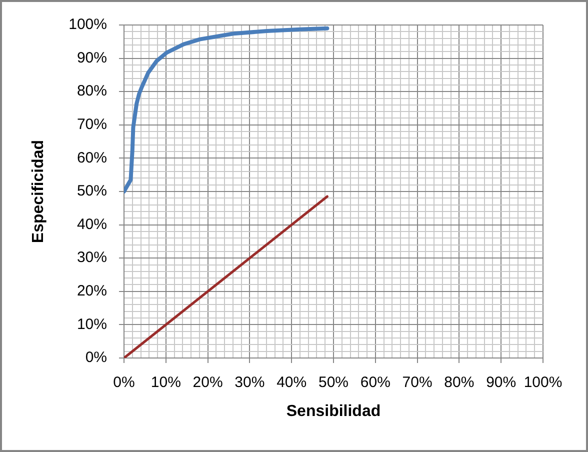 This screenshot has width=588, height=452. What do you see at coordinates (417, 383) in the screenshot?
I see `x-tick-label: 70%` at bounding box center [417, 383].